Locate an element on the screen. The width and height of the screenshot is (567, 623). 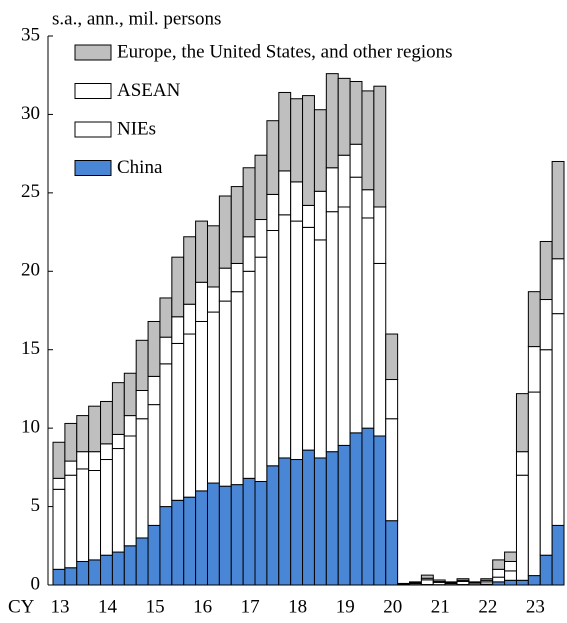
legend-label: NIEs is located at coordinates (136, 128).